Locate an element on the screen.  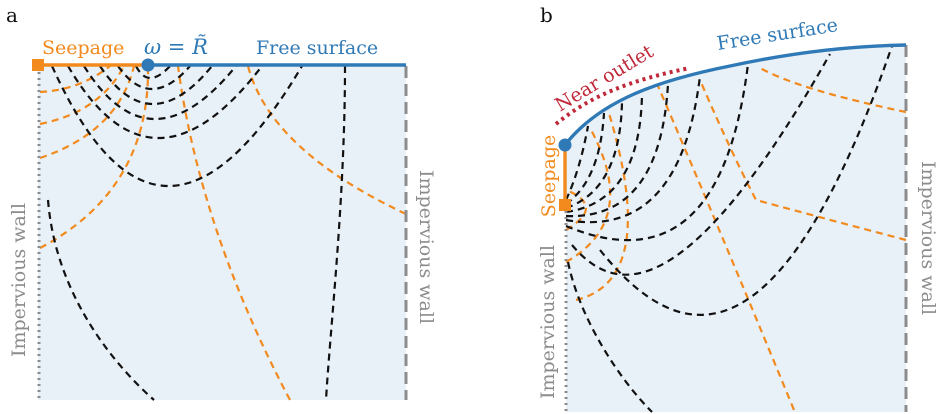
panel-b-right-wall-label: Impervious wall is located at coordinates (928, 238).